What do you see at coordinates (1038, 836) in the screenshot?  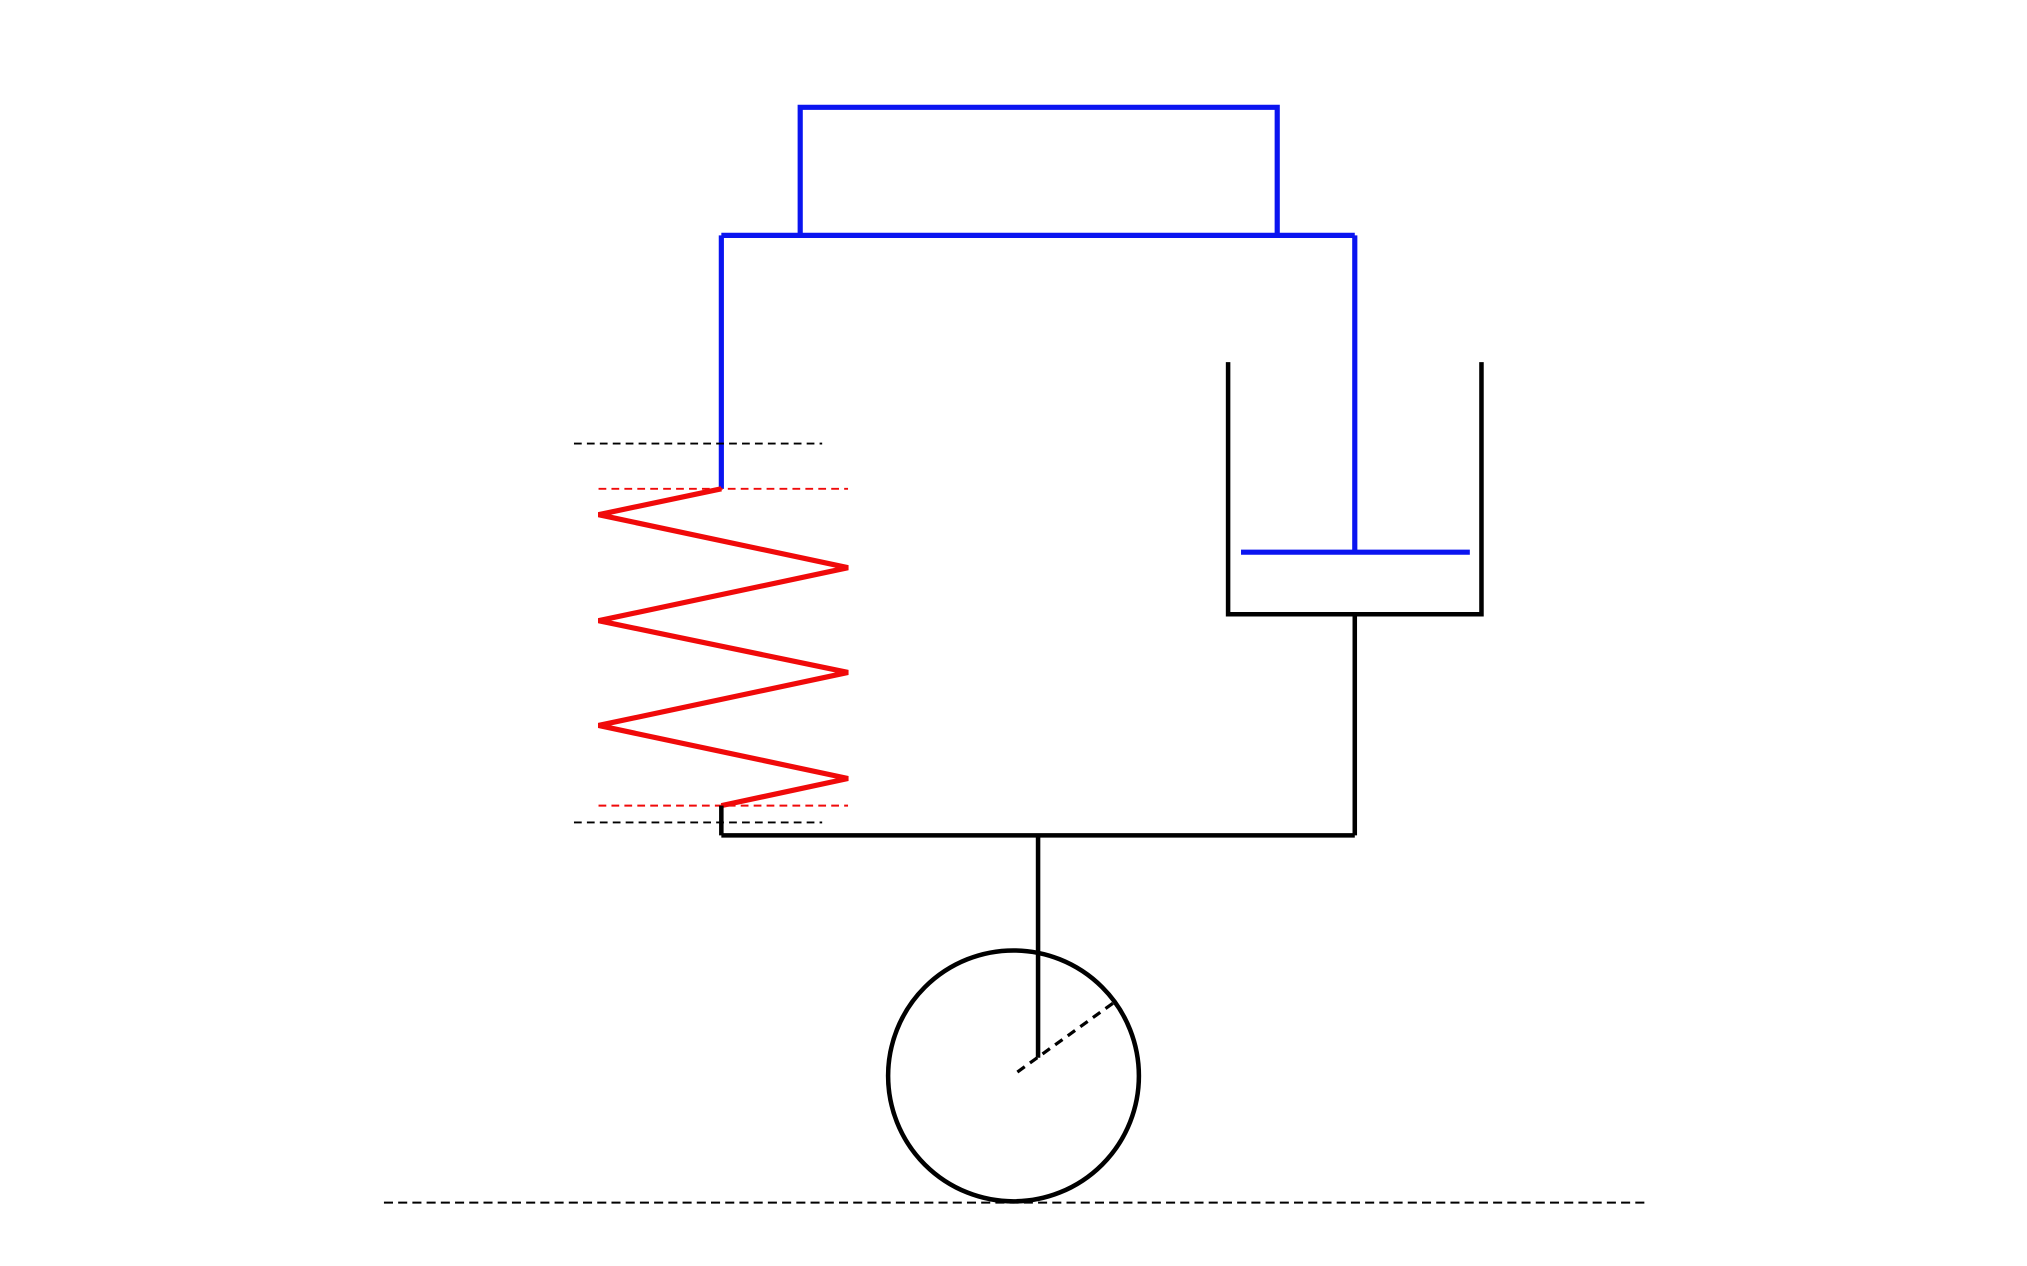 I see `unsprung-structure` at bounding box center [1038, 836].